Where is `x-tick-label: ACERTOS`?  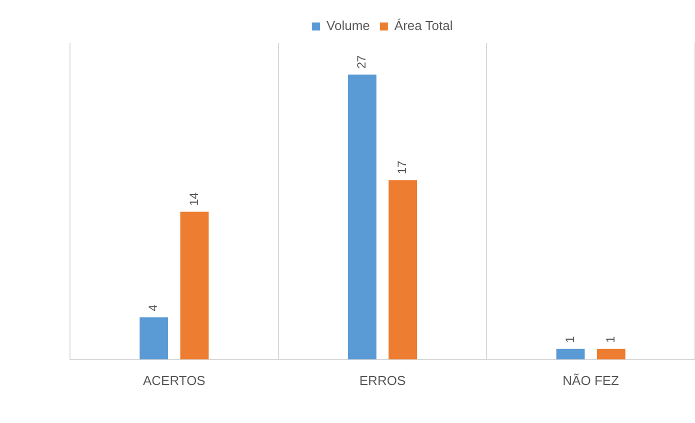
x-tick-label: ACERTOS is located at coordinates (174, 380).